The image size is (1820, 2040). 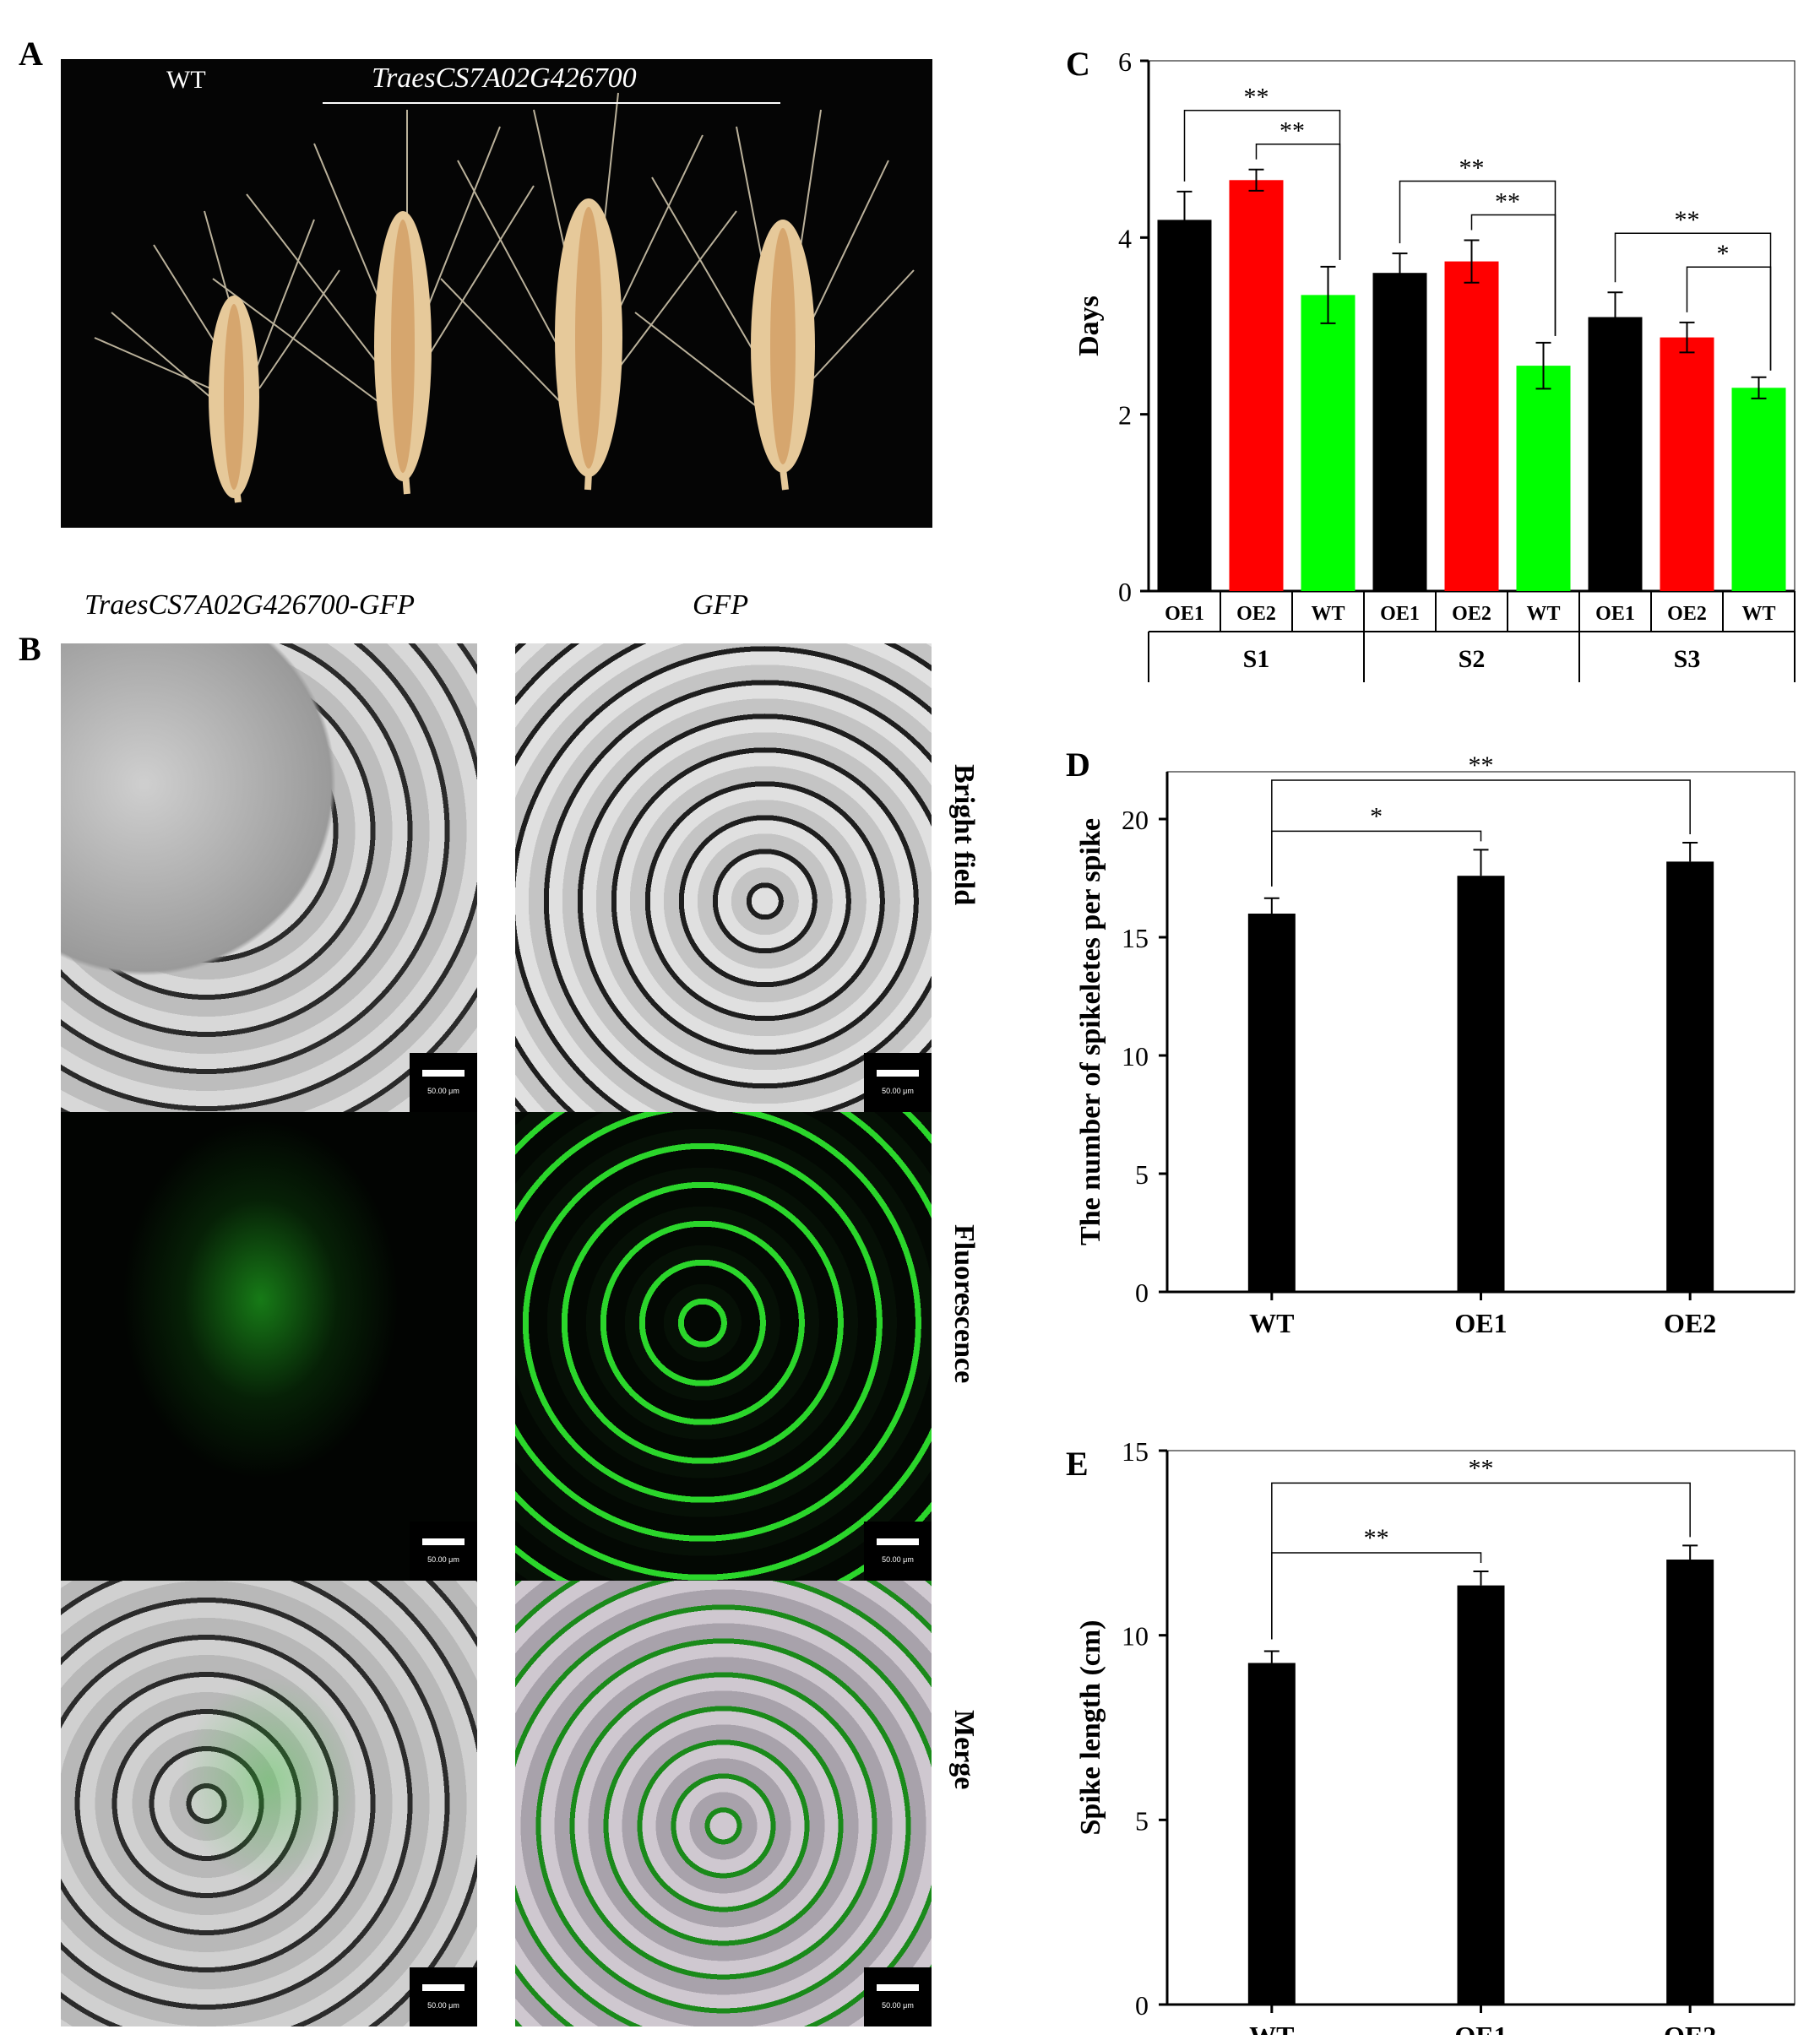 I want to click on col1-title: TraesCS7A02G426700-GFP, so click(x=250, y=605).